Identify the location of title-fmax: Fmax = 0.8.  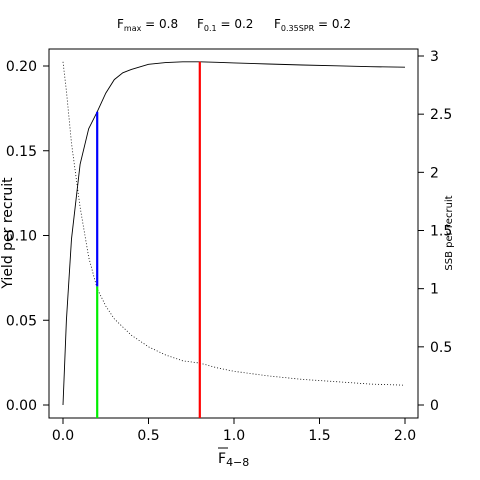
(147, 25).